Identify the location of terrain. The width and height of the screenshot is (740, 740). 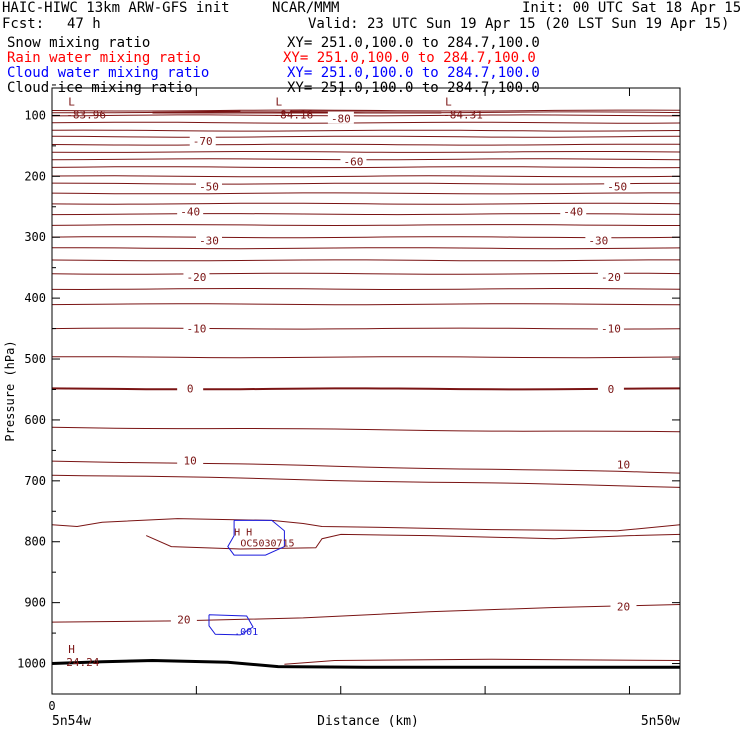
(365, 663).